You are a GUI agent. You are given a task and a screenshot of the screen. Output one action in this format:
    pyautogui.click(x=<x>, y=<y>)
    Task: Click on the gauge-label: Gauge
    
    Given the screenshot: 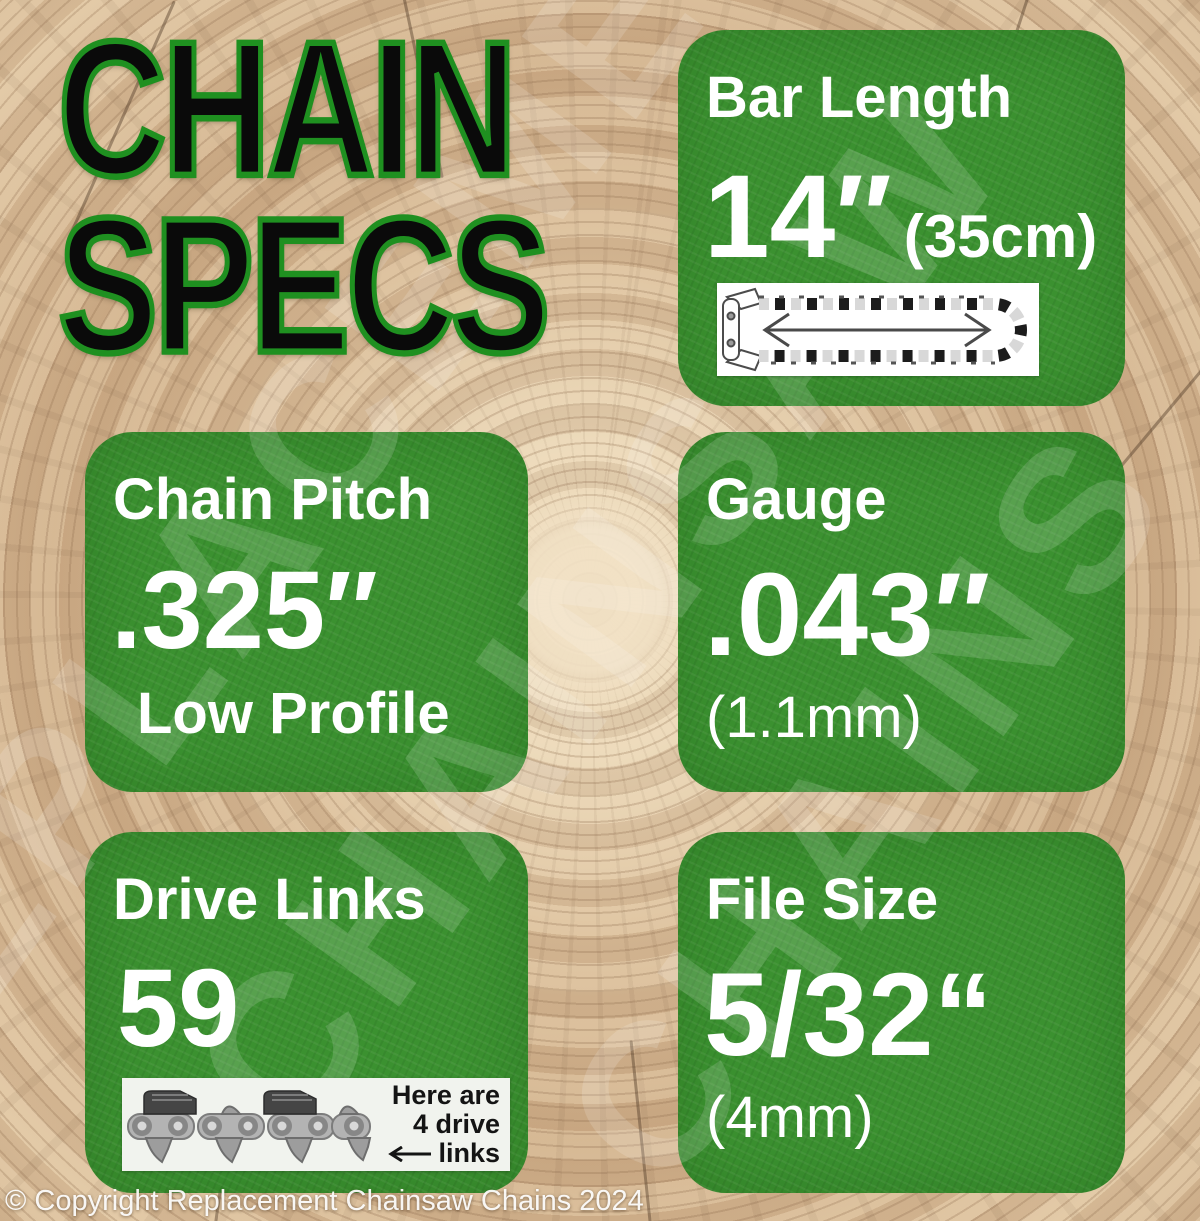 What is the action you would take?
    pyautogui.click(x=796, y=499)
    